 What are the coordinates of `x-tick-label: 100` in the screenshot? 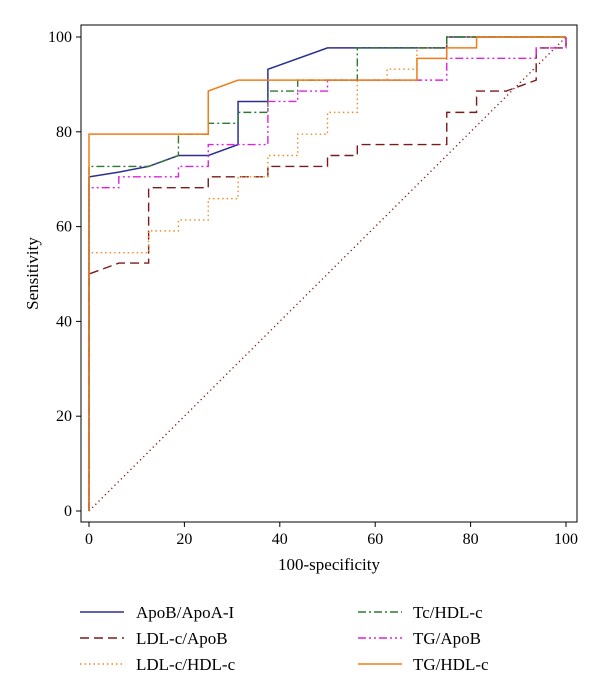 It's located at (566, 539).